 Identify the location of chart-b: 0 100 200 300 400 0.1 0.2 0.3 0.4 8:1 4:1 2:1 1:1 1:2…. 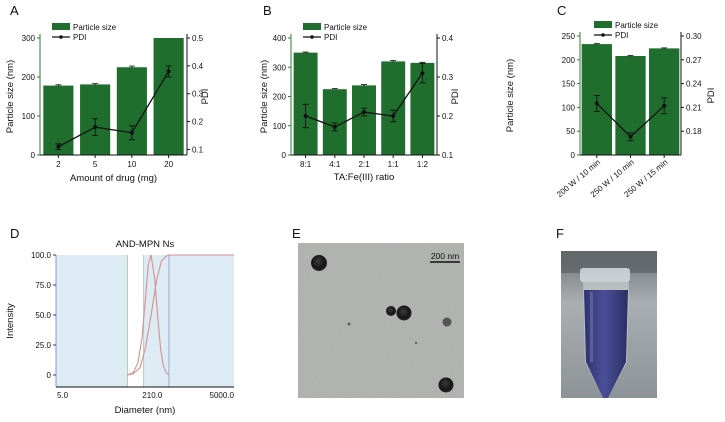
(360, 103).